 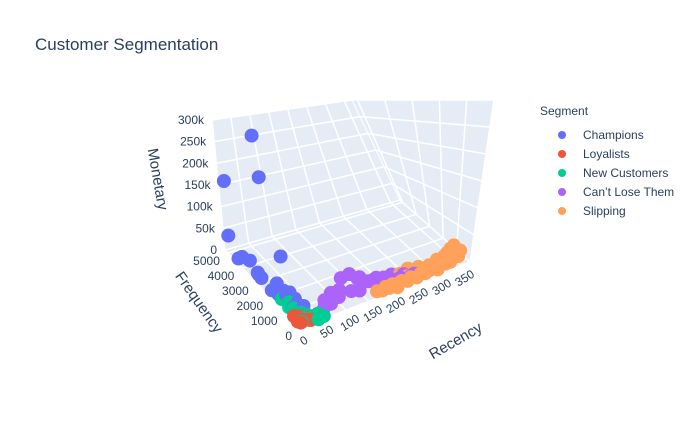 What do you see at coordinates (396, 305) in the screenshot?
I see `x-tick-label: 200` at bounding box center [396, 305].